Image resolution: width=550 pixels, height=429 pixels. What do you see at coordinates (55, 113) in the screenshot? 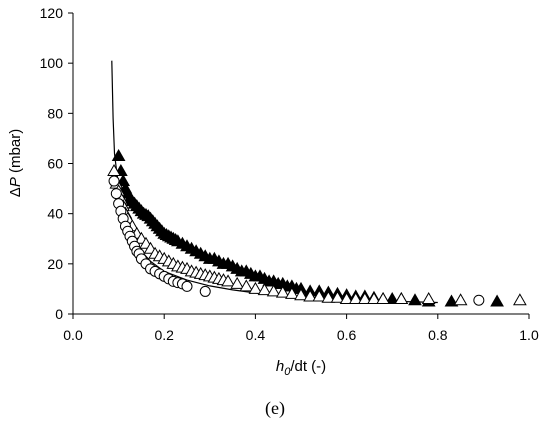
I see `y-tick-label: 80` at bounding box center [55, 113].